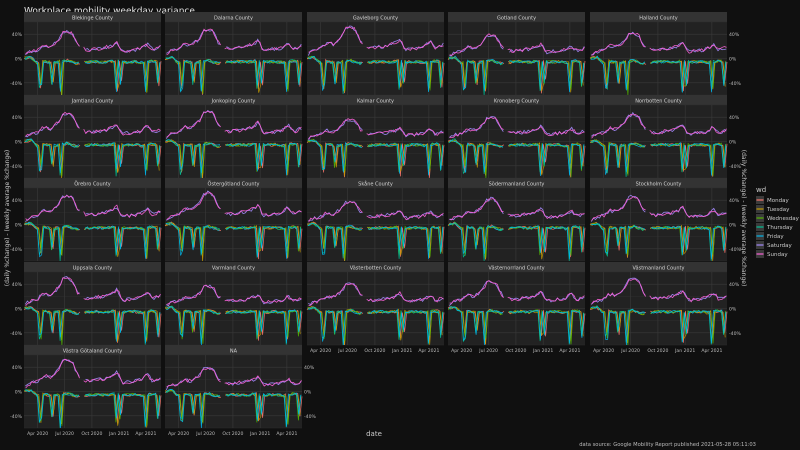 This screenshot has width=800, height=450. I want to click on facet-panel: Stockholm County 40% 0% -40%, so click(665, 220).